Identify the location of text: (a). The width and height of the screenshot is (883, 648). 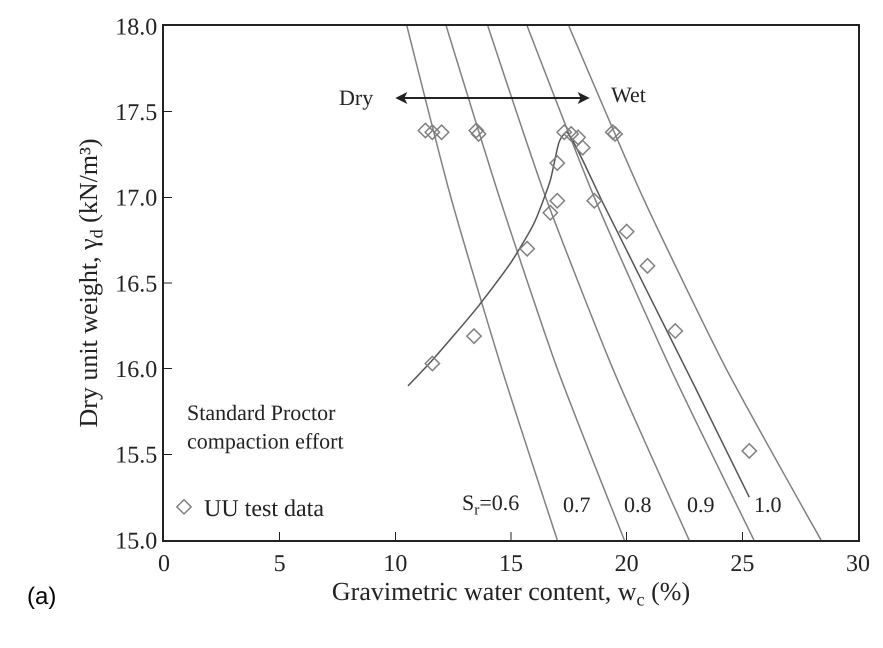
(41, 596).